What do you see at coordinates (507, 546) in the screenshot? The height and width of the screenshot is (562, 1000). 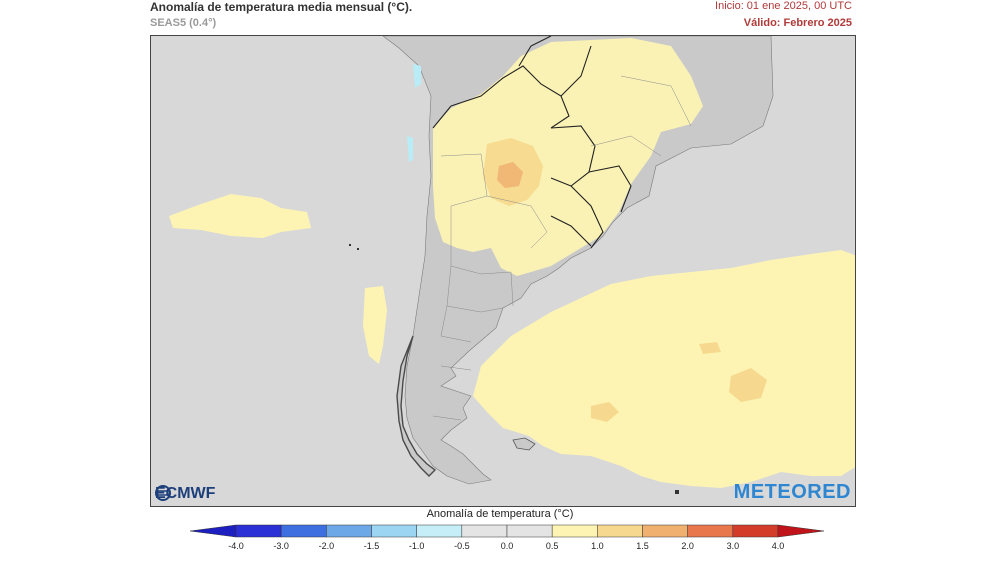 I see `legend-tick-label: 0.0` at bounding box center [507, 546].